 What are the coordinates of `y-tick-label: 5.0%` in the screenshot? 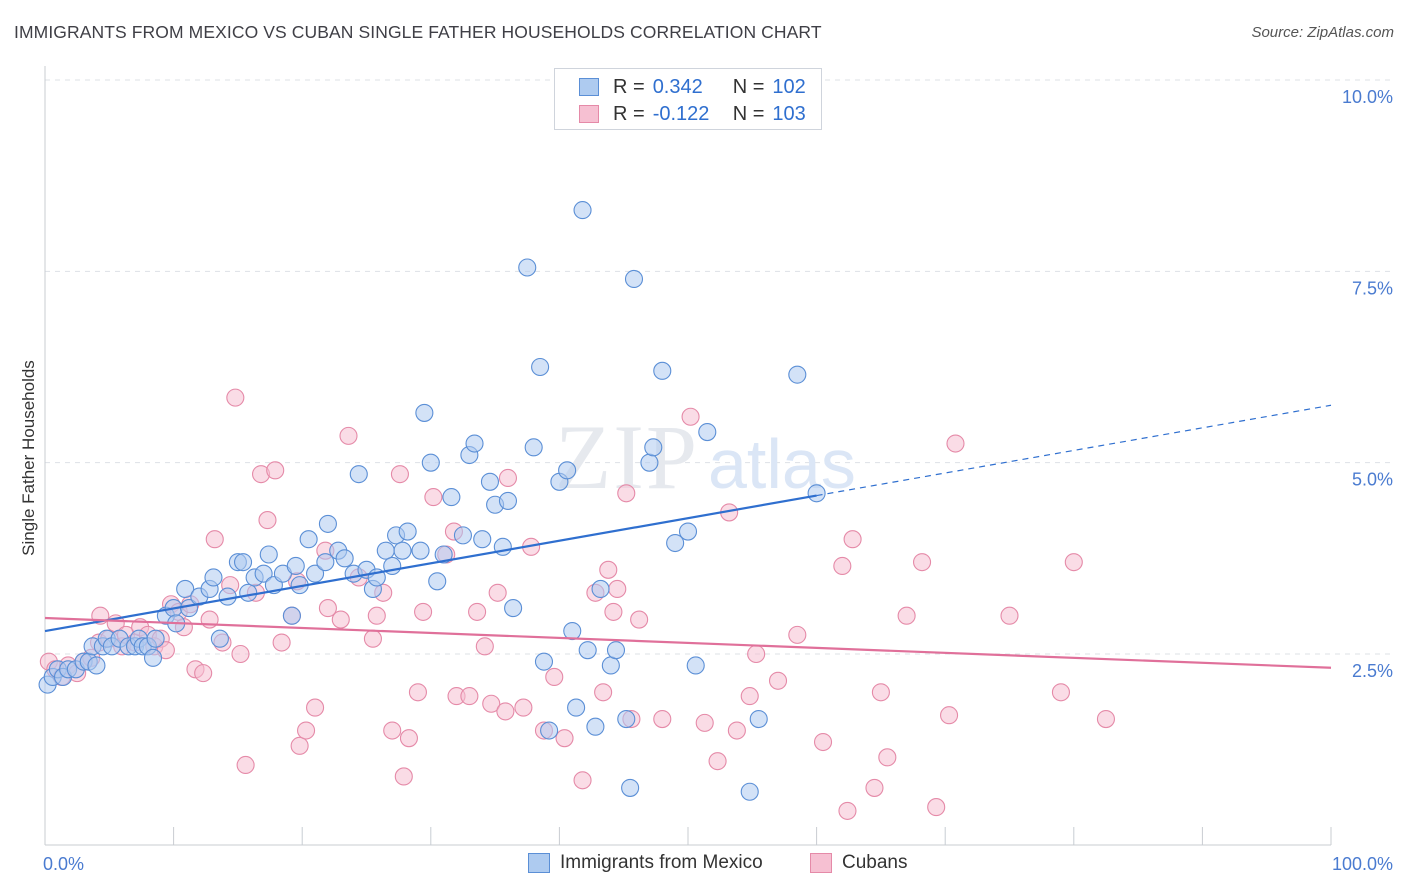 It's located at (1372, 480).